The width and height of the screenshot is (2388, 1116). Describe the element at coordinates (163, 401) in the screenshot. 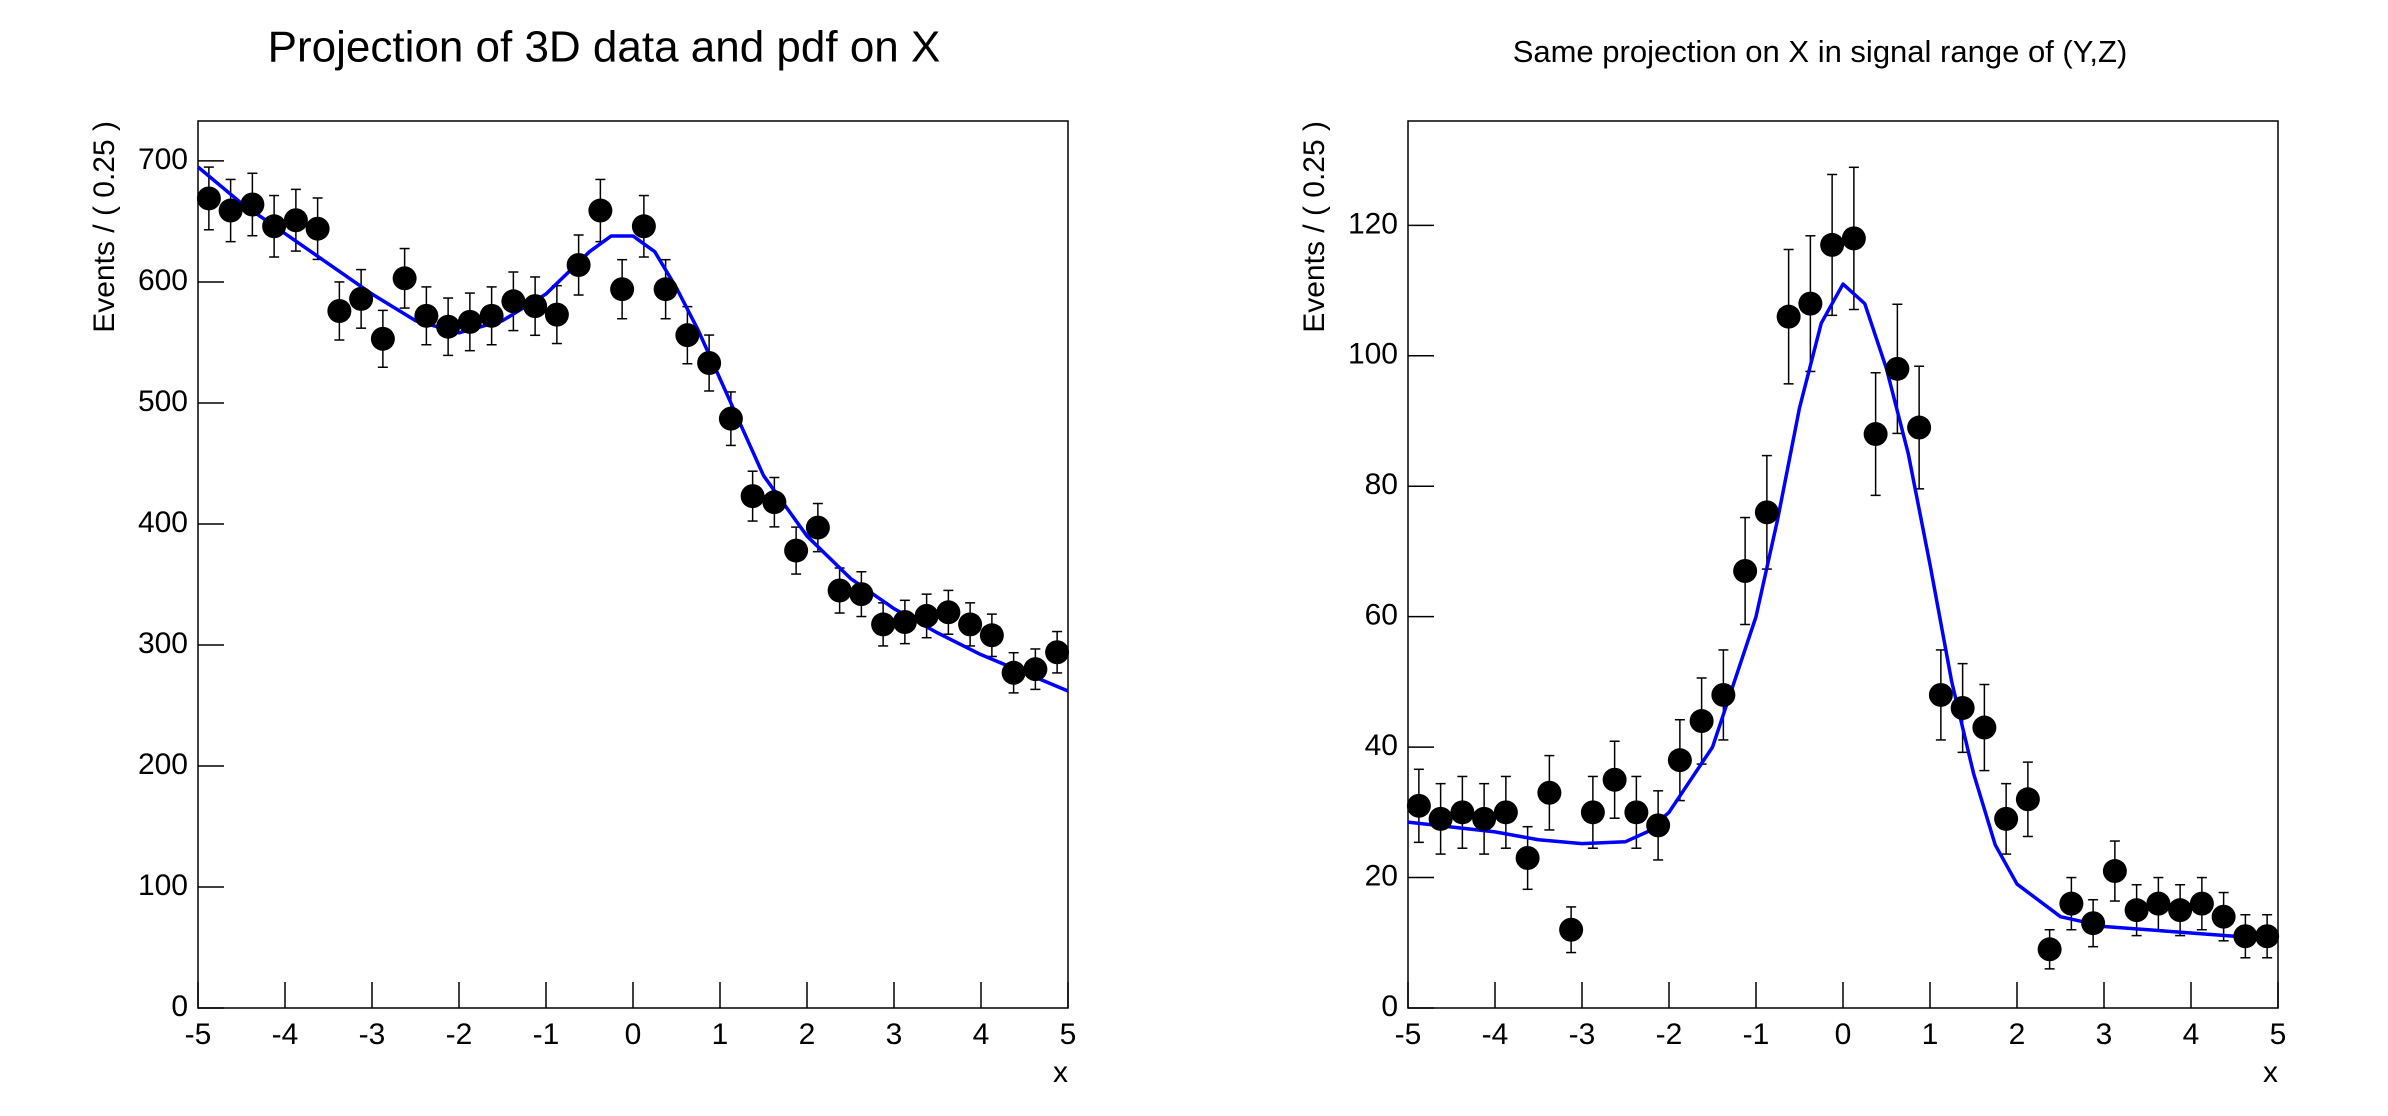

I see `y-tick-label: 500` at that location.